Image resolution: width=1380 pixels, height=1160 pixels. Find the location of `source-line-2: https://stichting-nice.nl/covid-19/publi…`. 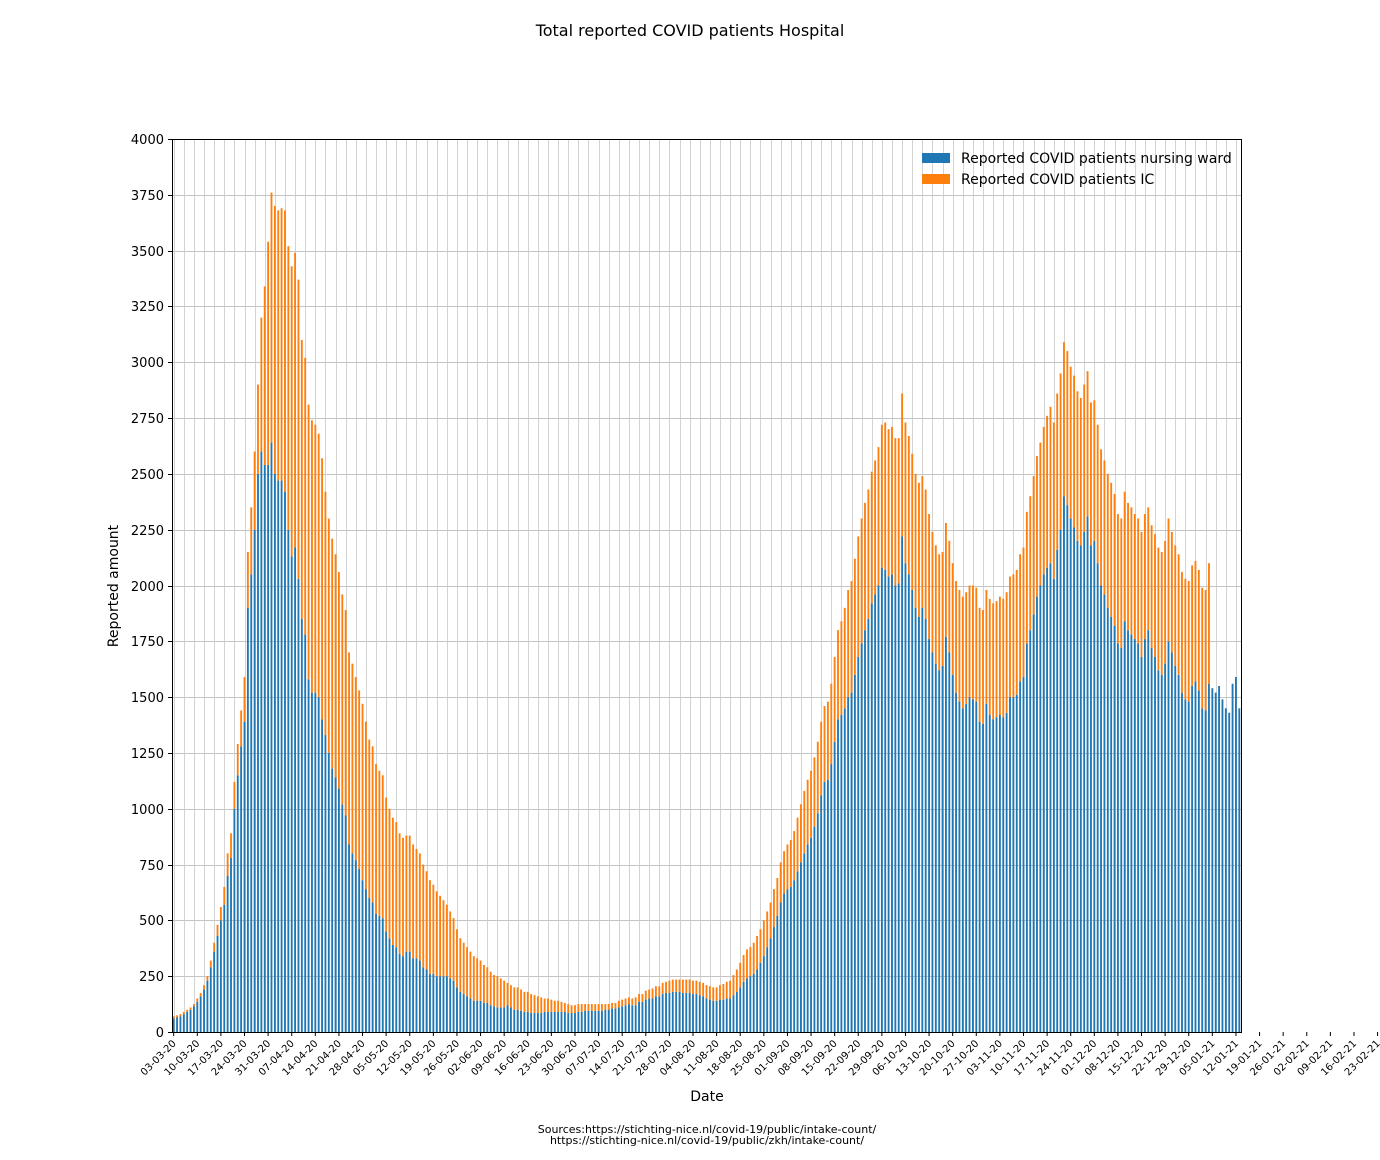

source-line-2: https://stichting-nice.nl/covid-19/publi… is located at coordinates (707, 1140).